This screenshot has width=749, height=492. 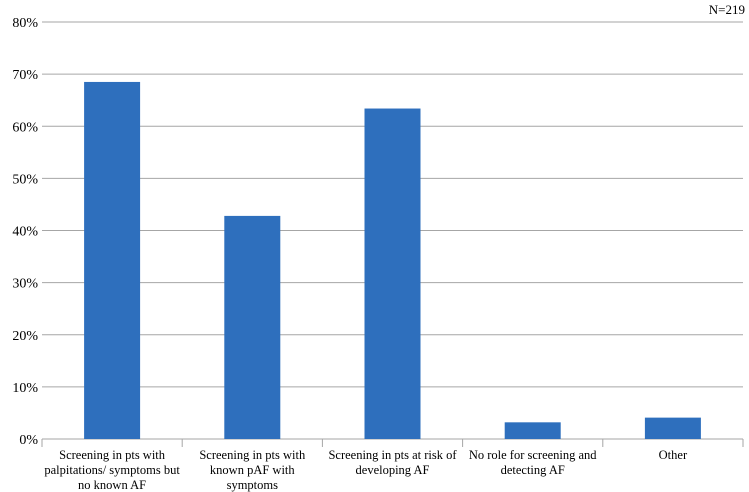 What do you see at coordinates (25, 75) in the screenshot?
I see `y-tick-label: 70%` at bounding box center [25, 75].